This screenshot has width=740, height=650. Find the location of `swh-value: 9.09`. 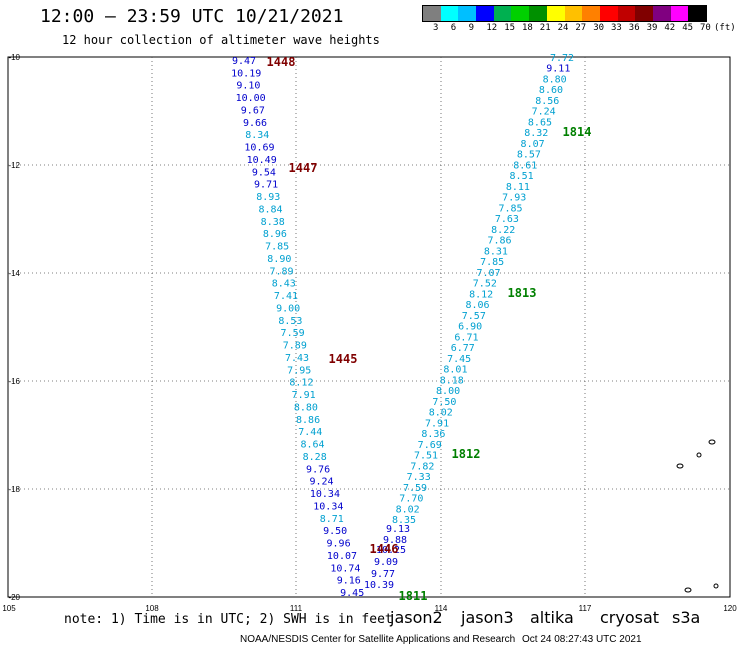

swh-value: 9.09 is located at coordinates (386, 562).